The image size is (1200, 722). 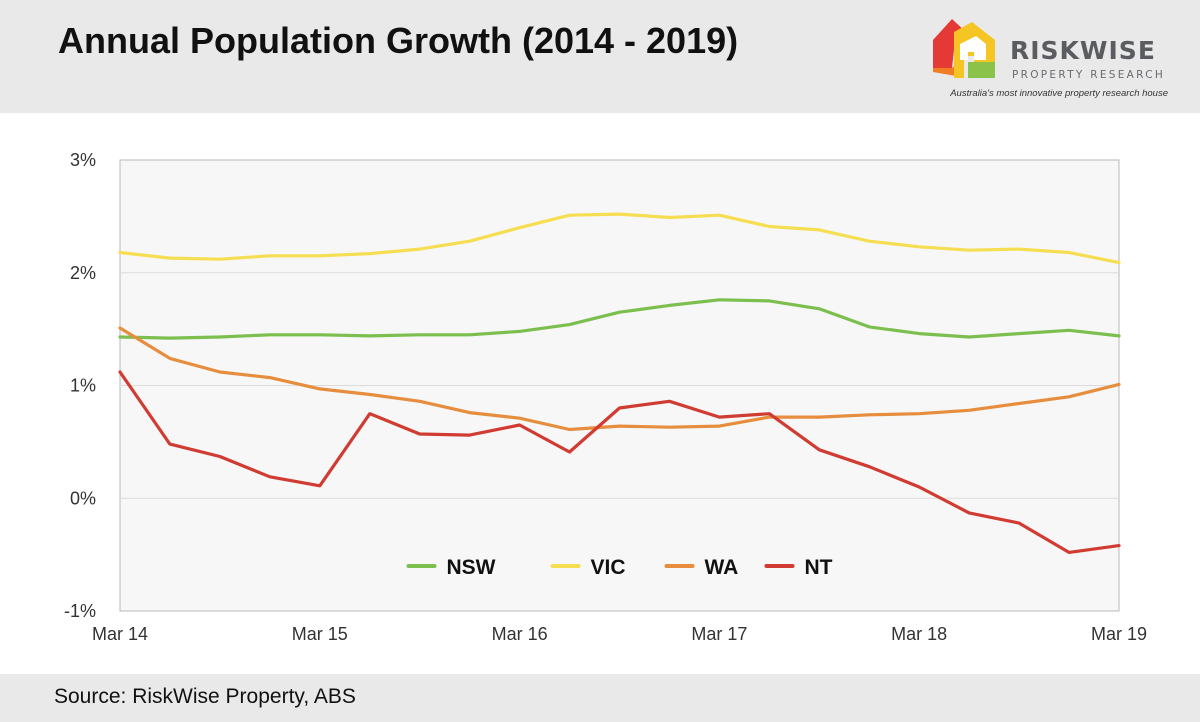 I want to click on footer-bar, so click(x=600, y=698).